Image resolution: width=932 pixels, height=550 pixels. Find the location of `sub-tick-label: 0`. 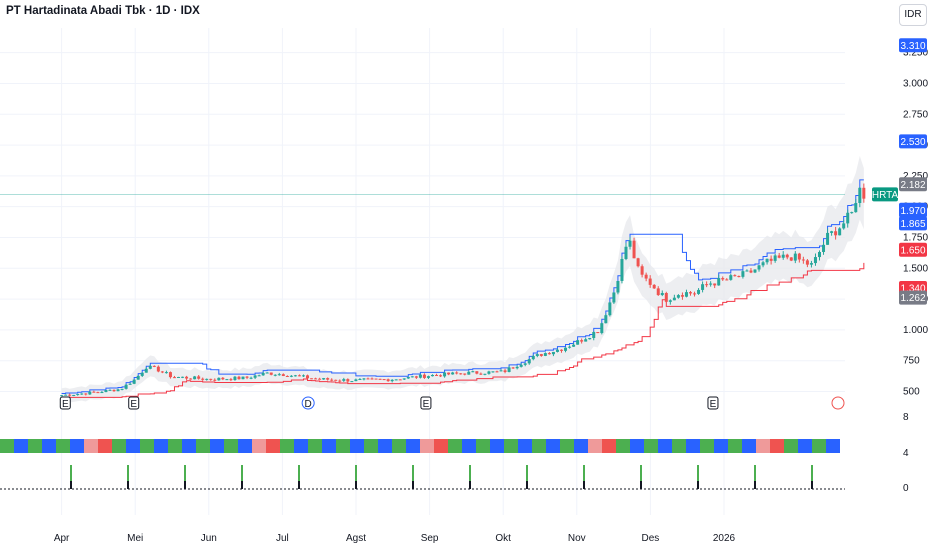

sub-tick-label: 0 is located at coordinates (906, 488).